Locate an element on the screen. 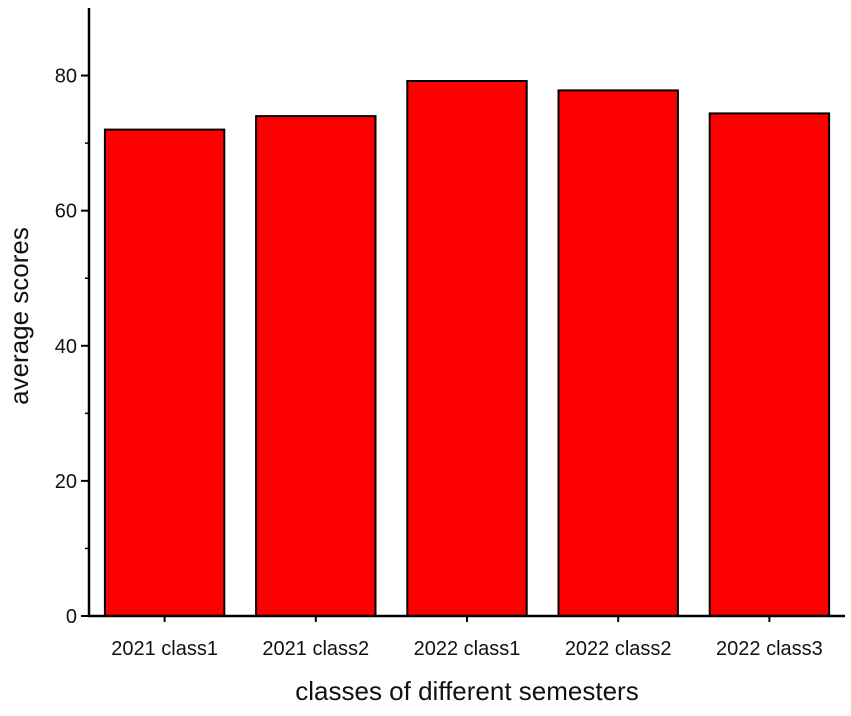  y-axis-ticks: 0 20 40 60 80 is located at coordinates (72, 347).